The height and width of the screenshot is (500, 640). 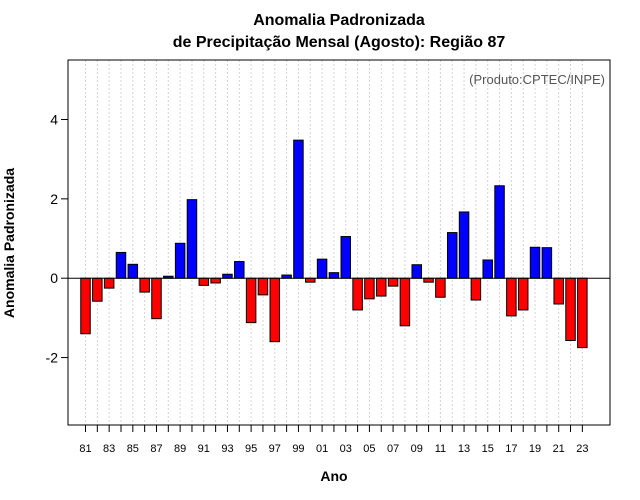 What do you see at coordinates (251, 449) in the screenshot?
I see `x-tick-label: 95` at bounding box center [251, 449].